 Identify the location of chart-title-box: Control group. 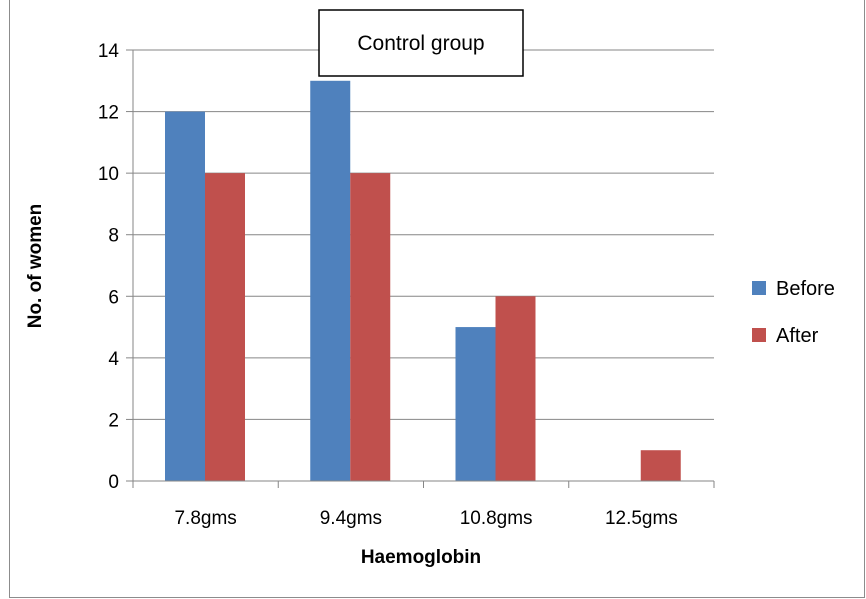
(421, 43).